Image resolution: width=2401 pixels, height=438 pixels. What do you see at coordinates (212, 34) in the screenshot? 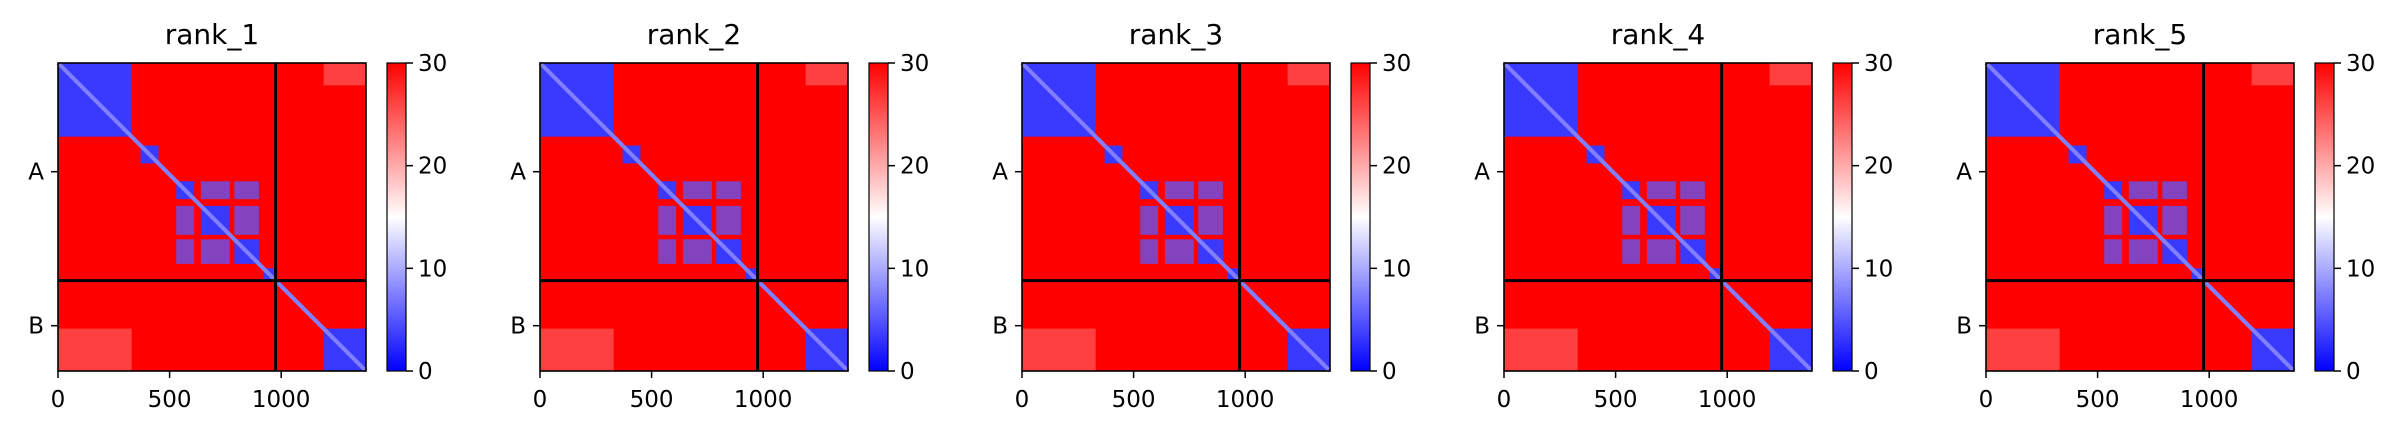
I see `panel-title: rank_1` at bounding box center [212, 34].